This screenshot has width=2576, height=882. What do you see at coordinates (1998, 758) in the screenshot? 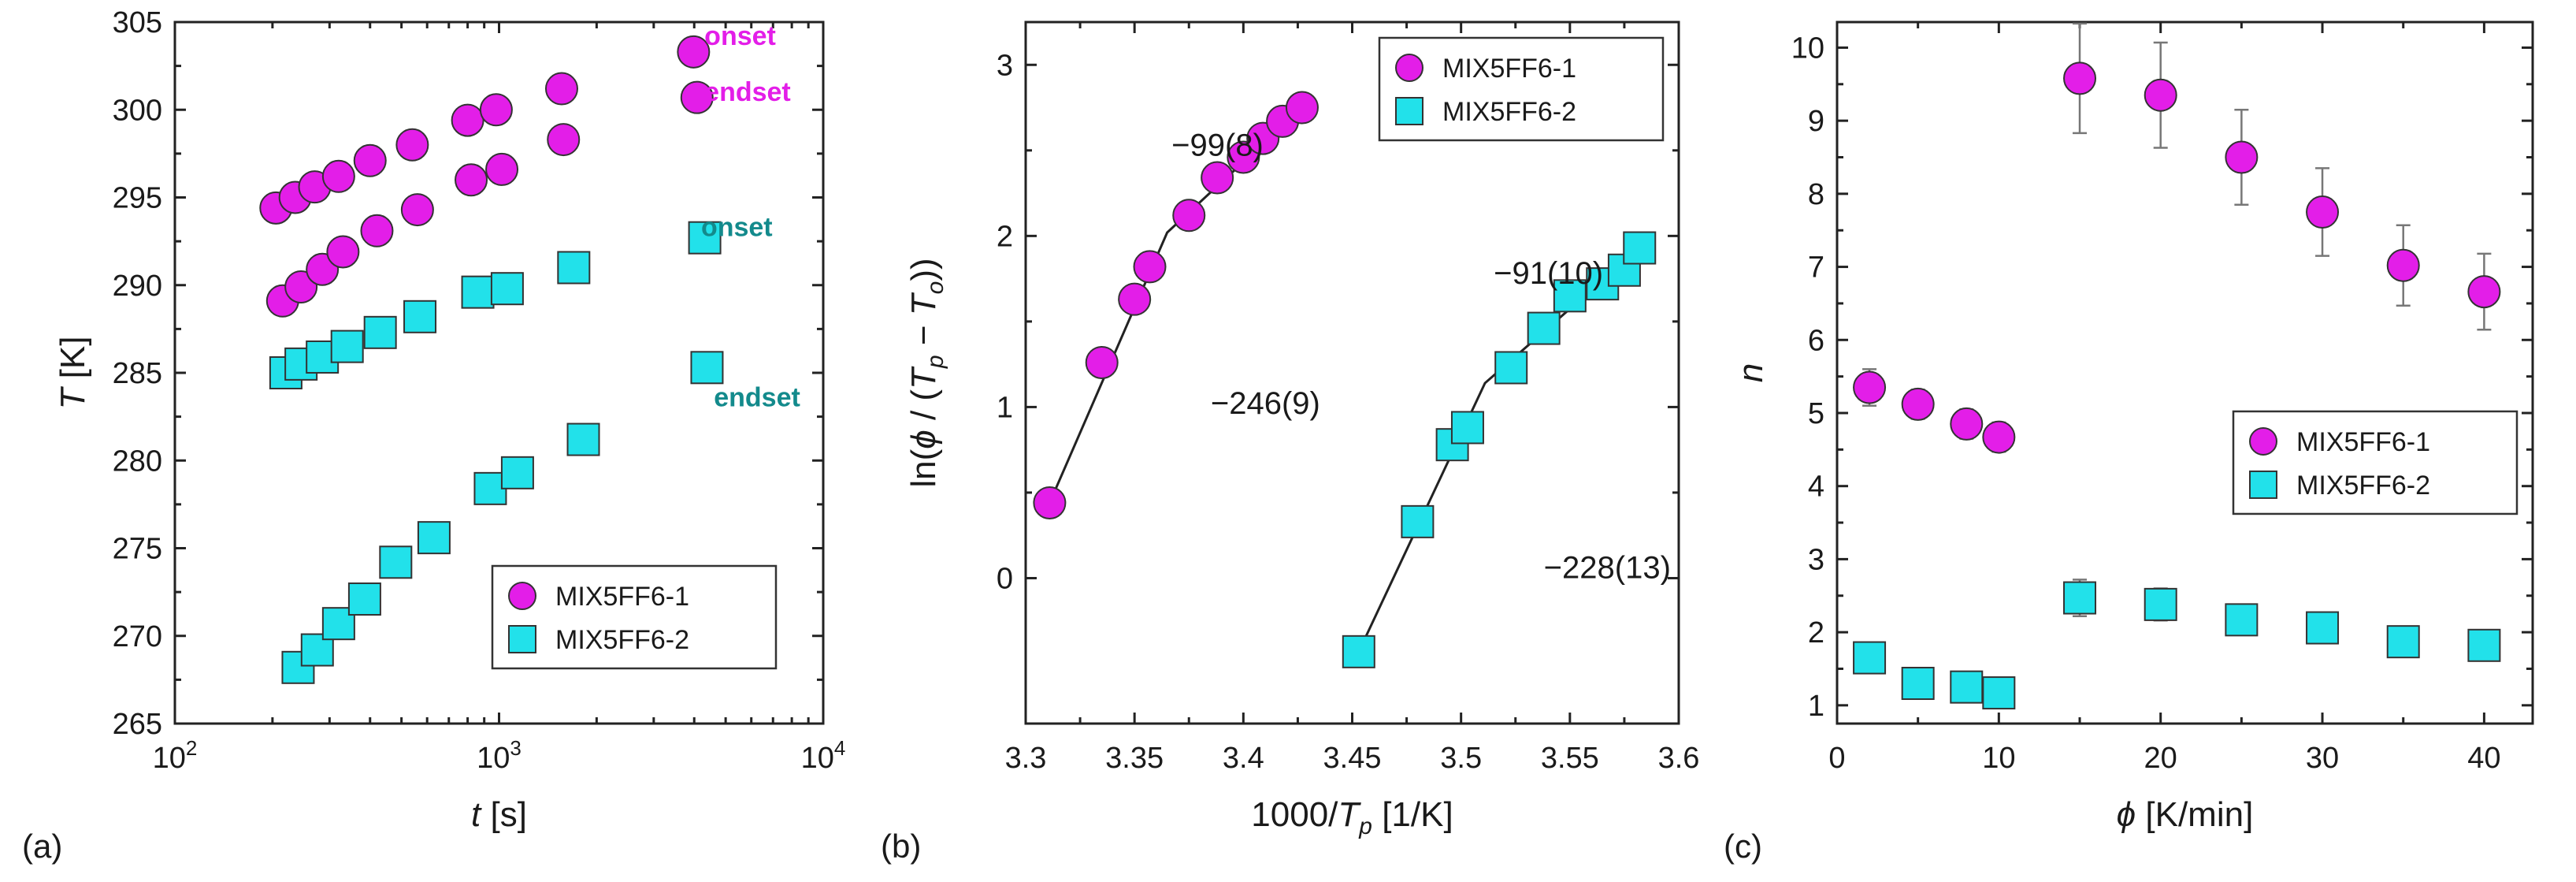
I see `x-tick-label: 10` at bounding box center [1998, 758].